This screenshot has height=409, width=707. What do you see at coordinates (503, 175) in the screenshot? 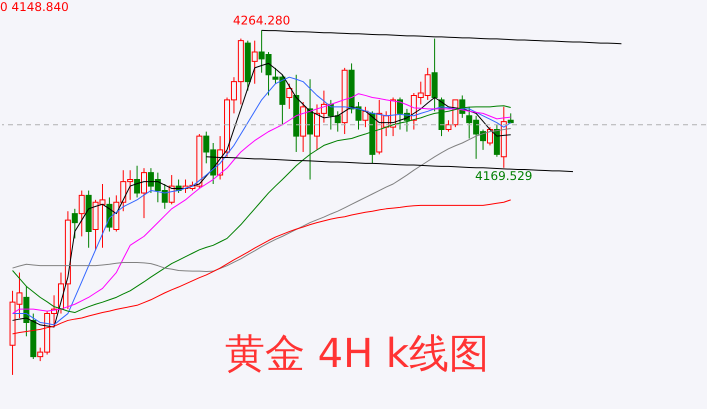
I see `annotation: 4169.529` at bounding box center [503, 175].